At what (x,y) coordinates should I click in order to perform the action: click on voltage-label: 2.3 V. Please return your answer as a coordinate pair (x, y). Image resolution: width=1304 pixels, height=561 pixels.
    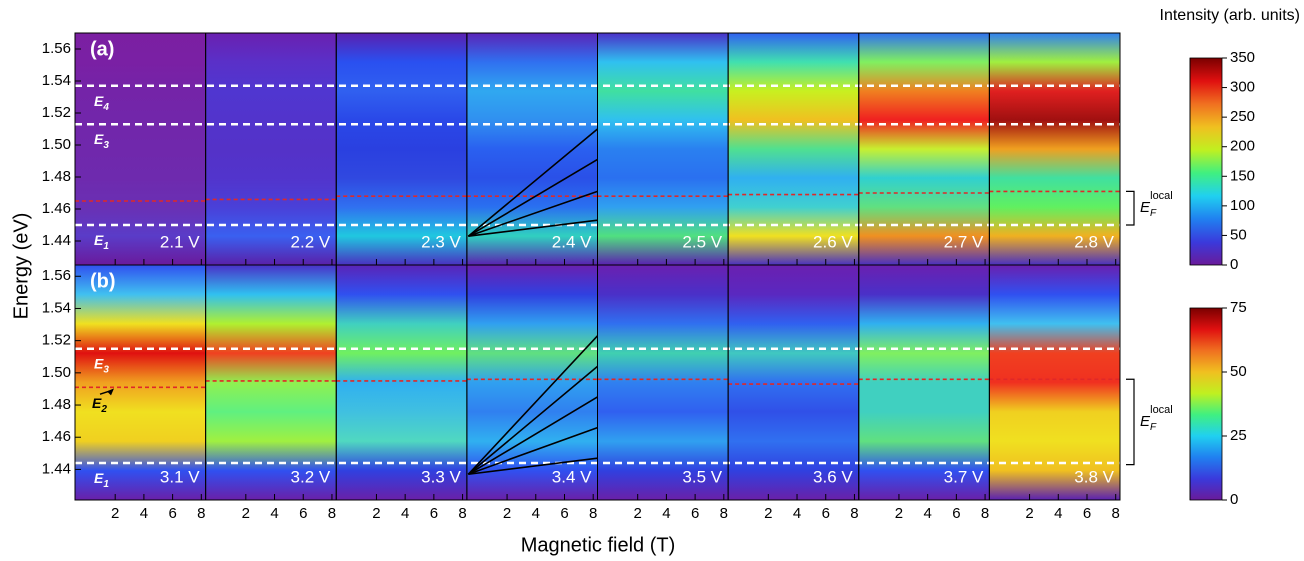
    Looking at the image, I should click on (441, 241).